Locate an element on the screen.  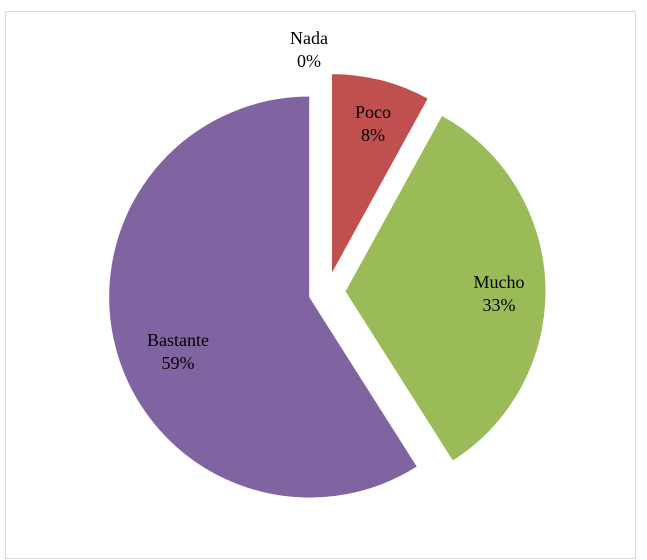
data-label-poco-percent: 8% is located at coordinates (373, 135).